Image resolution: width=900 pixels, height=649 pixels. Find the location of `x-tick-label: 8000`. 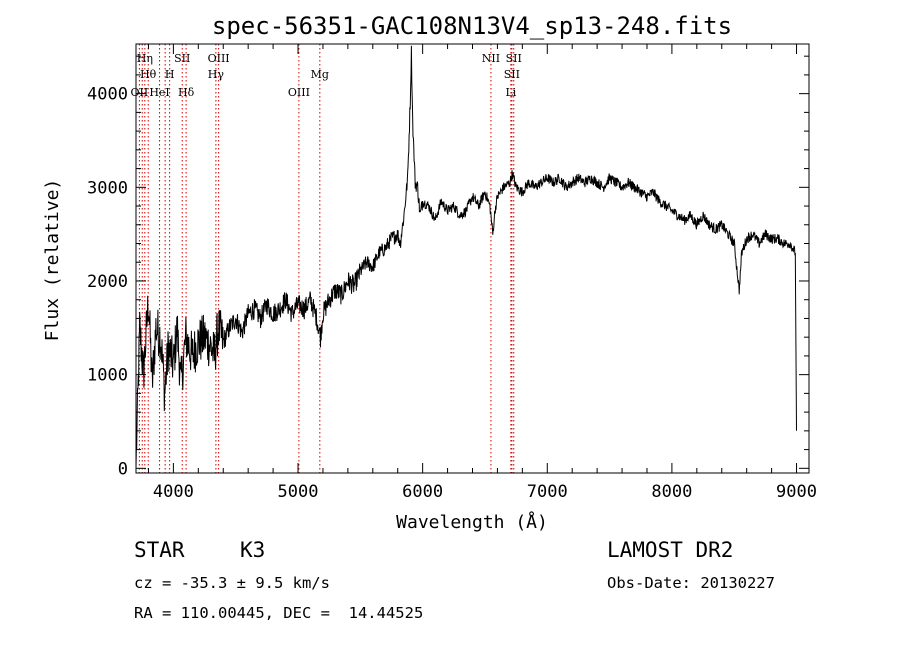

x-tick-label: 8000 is located at coordinates (671, 492).